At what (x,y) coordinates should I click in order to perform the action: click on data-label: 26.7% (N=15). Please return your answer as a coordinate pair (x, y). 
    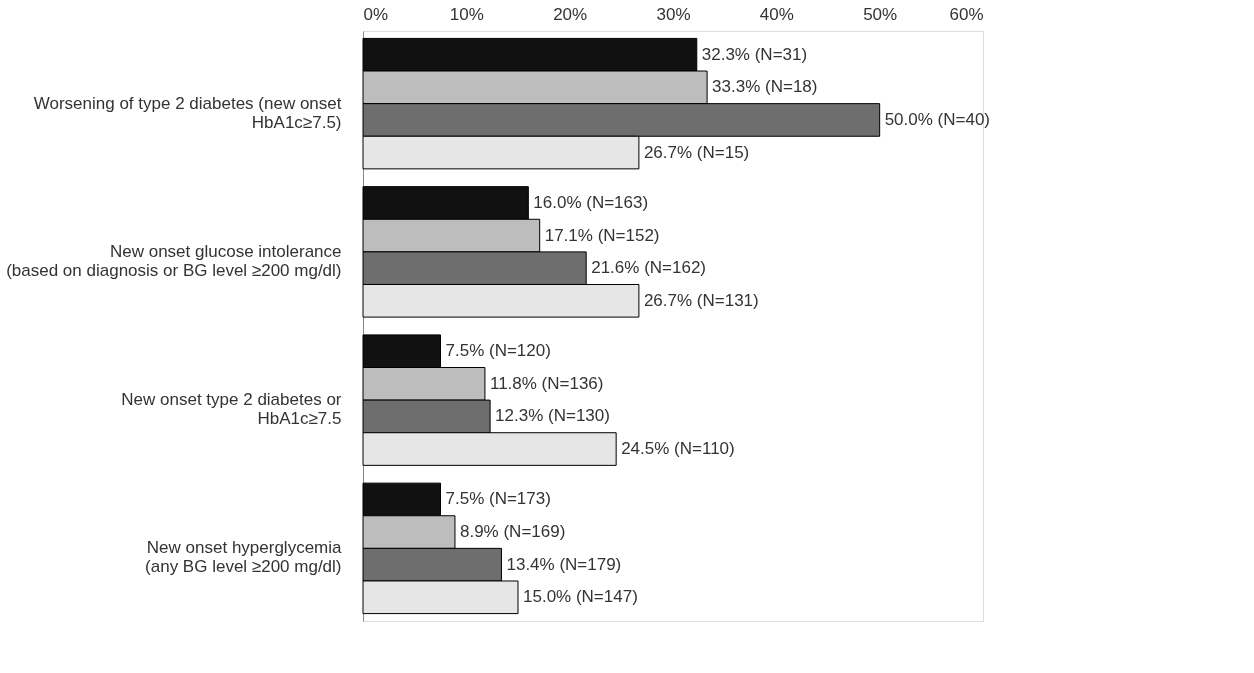
    Looking at the image, I should click on (696, 152).